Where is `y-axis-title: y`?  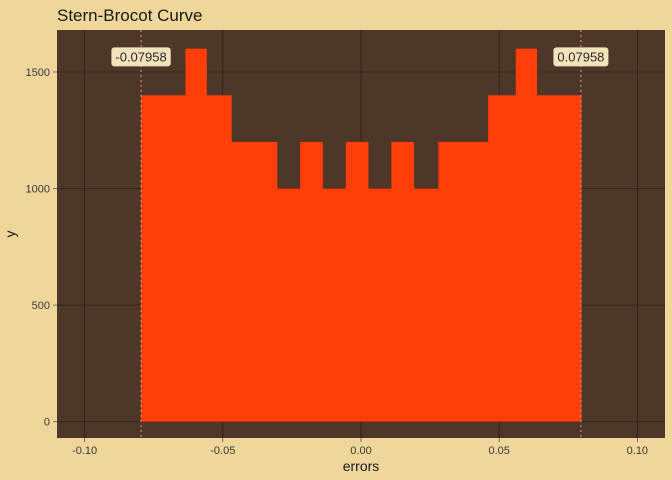 y-axis-title: y is located at coordinates (10, 234).